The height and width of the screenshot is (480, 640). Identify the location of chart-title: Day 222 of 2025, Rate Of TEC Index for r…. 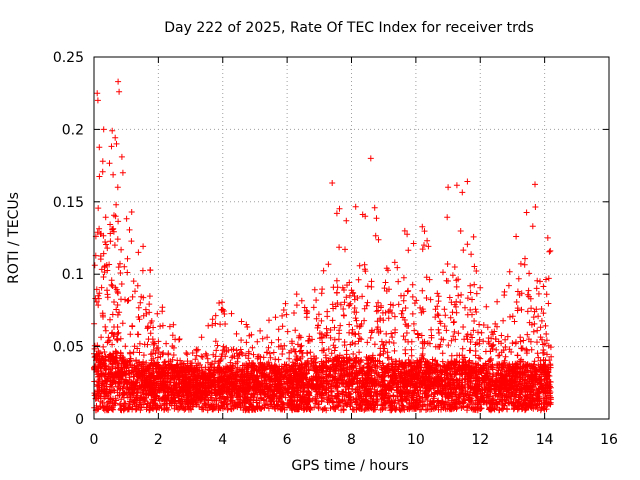
(349, 28).